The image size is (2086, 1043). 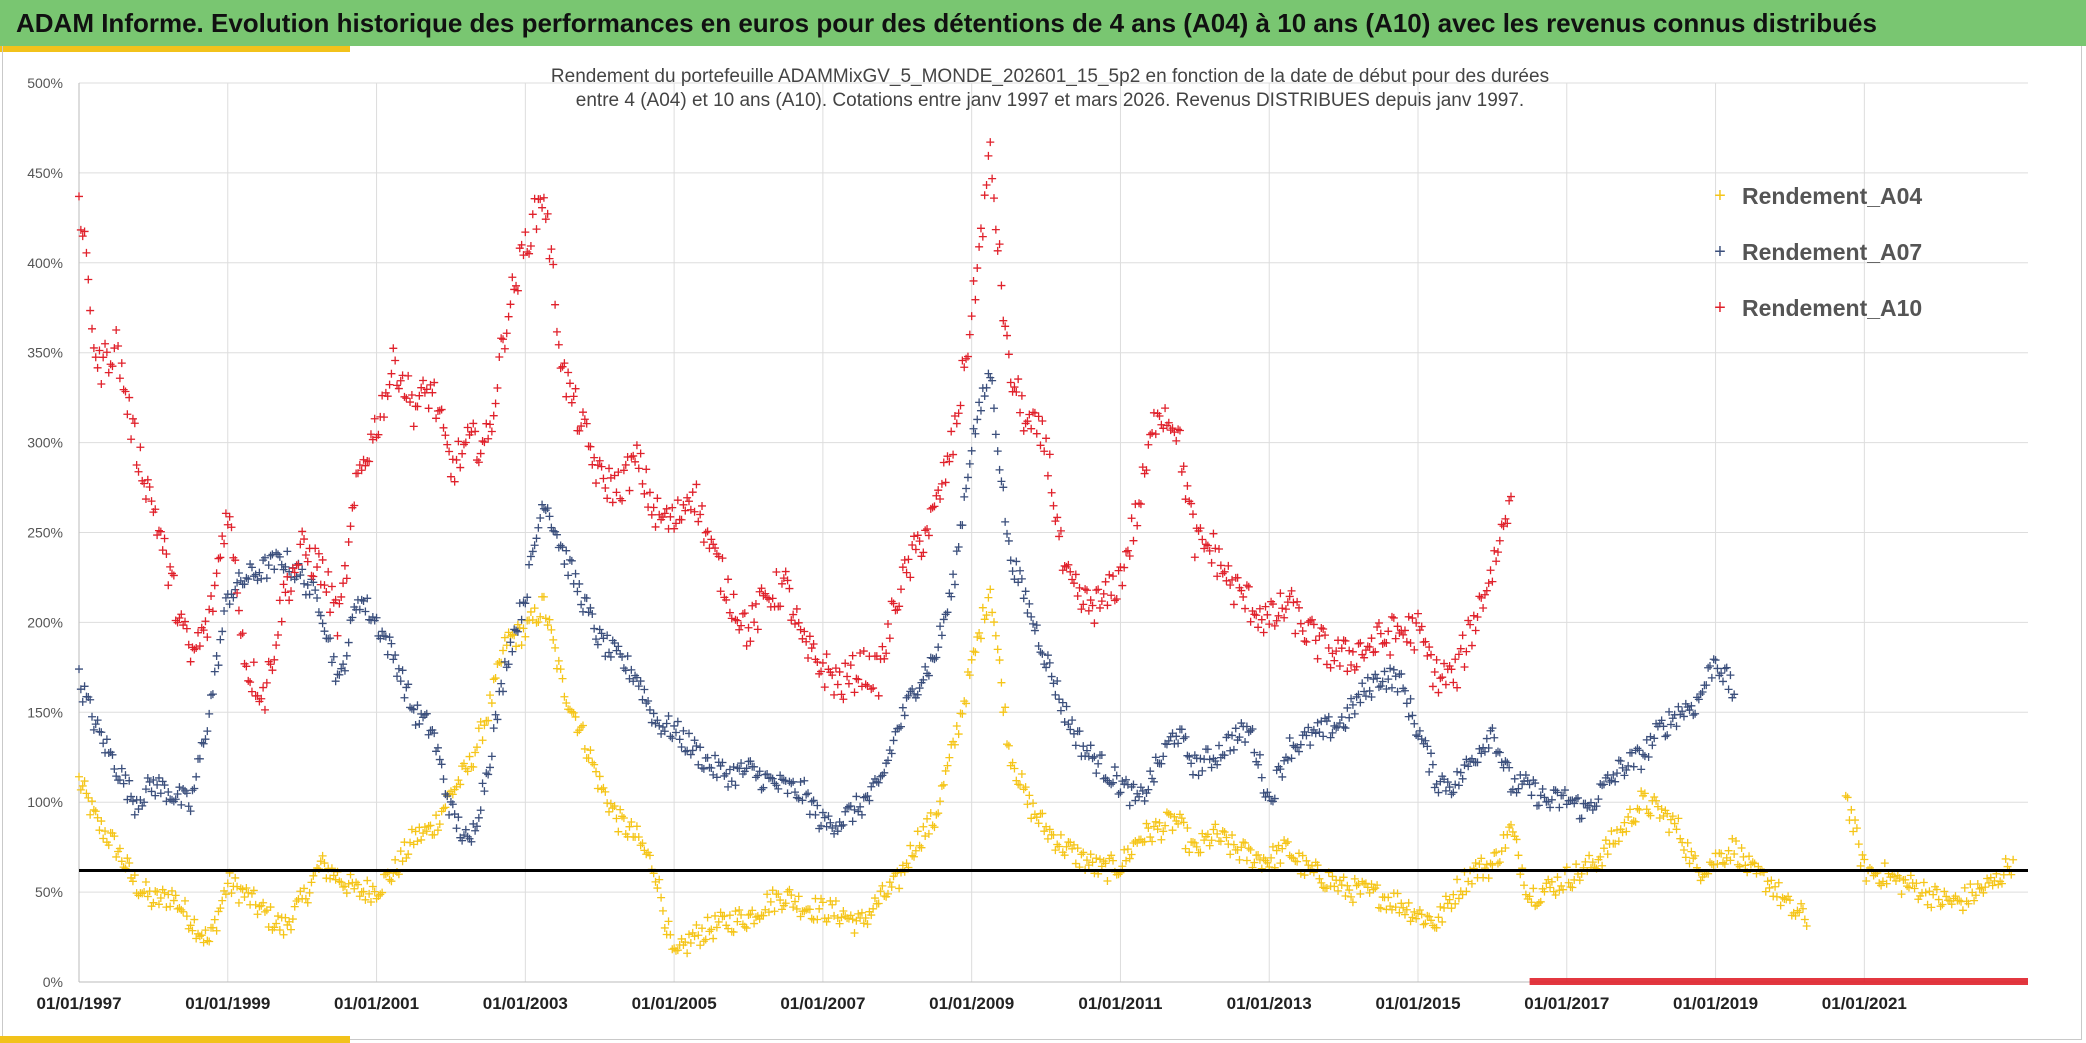 I want to click on legend-entry-a07: + Rendement_A07, so click(x=1818, y=252).